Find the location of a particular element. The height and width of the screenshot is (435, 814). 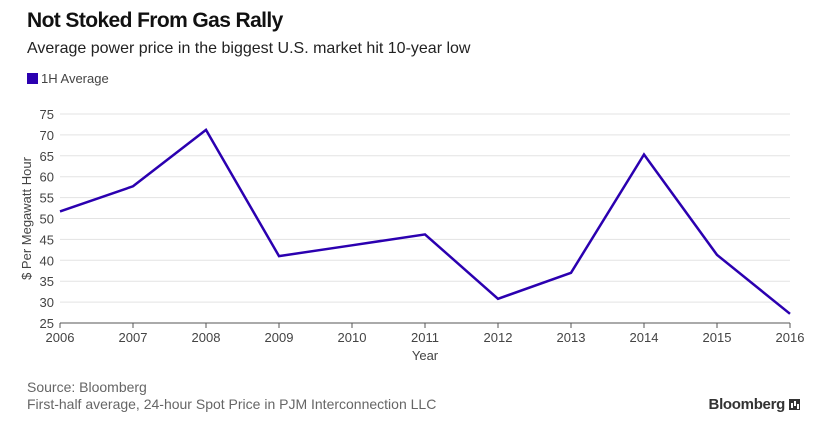

source-note: Source: Bloomberg is located at coordinates (87, 387).